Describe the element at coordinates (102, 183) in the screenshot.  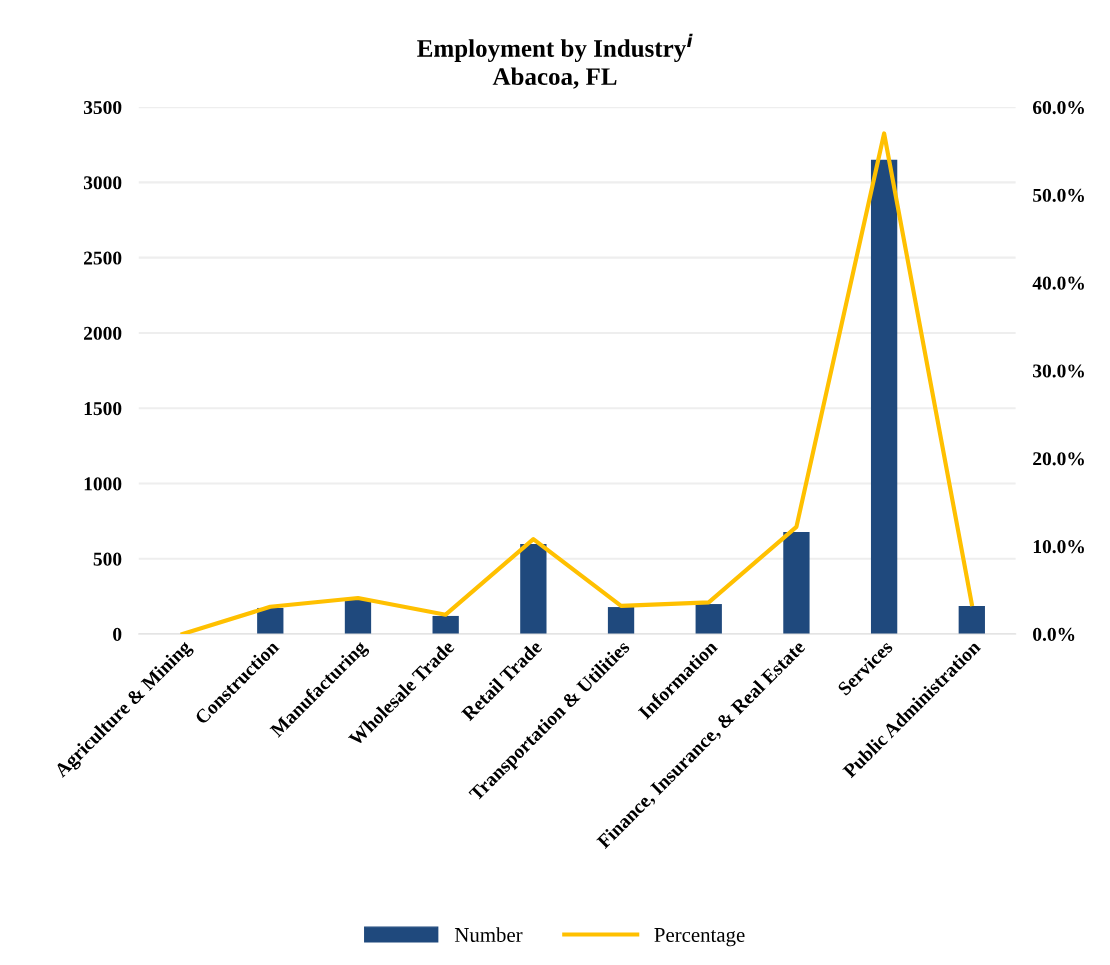
I see `y-tick-label: 3000` at that location.